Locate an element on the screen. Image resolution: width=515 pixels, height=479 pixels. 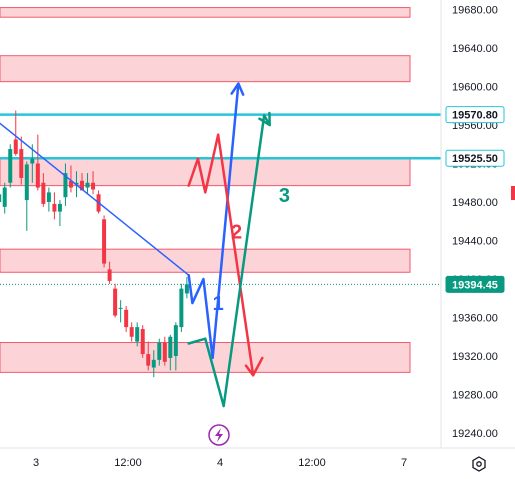
trendline is located at coordinates (95, 195).